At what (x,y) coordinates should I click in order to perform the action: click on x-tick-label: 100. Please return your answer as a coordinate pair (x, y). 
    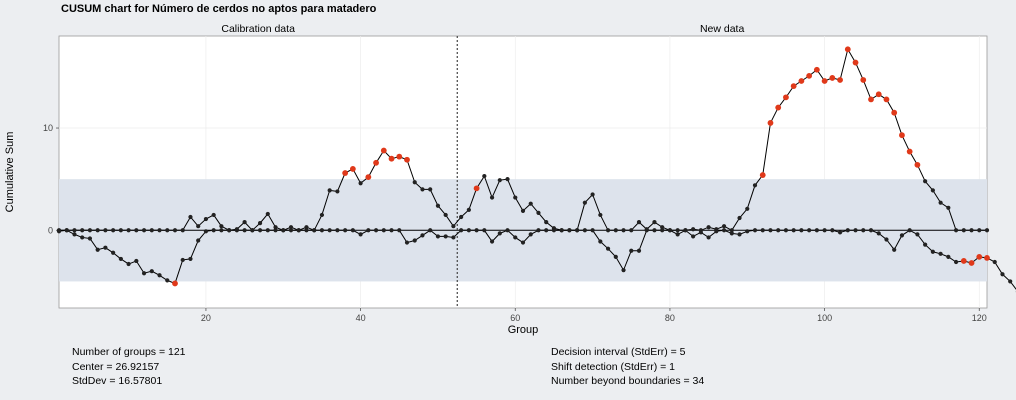
    Looking at the image, I should click on (824, 318).